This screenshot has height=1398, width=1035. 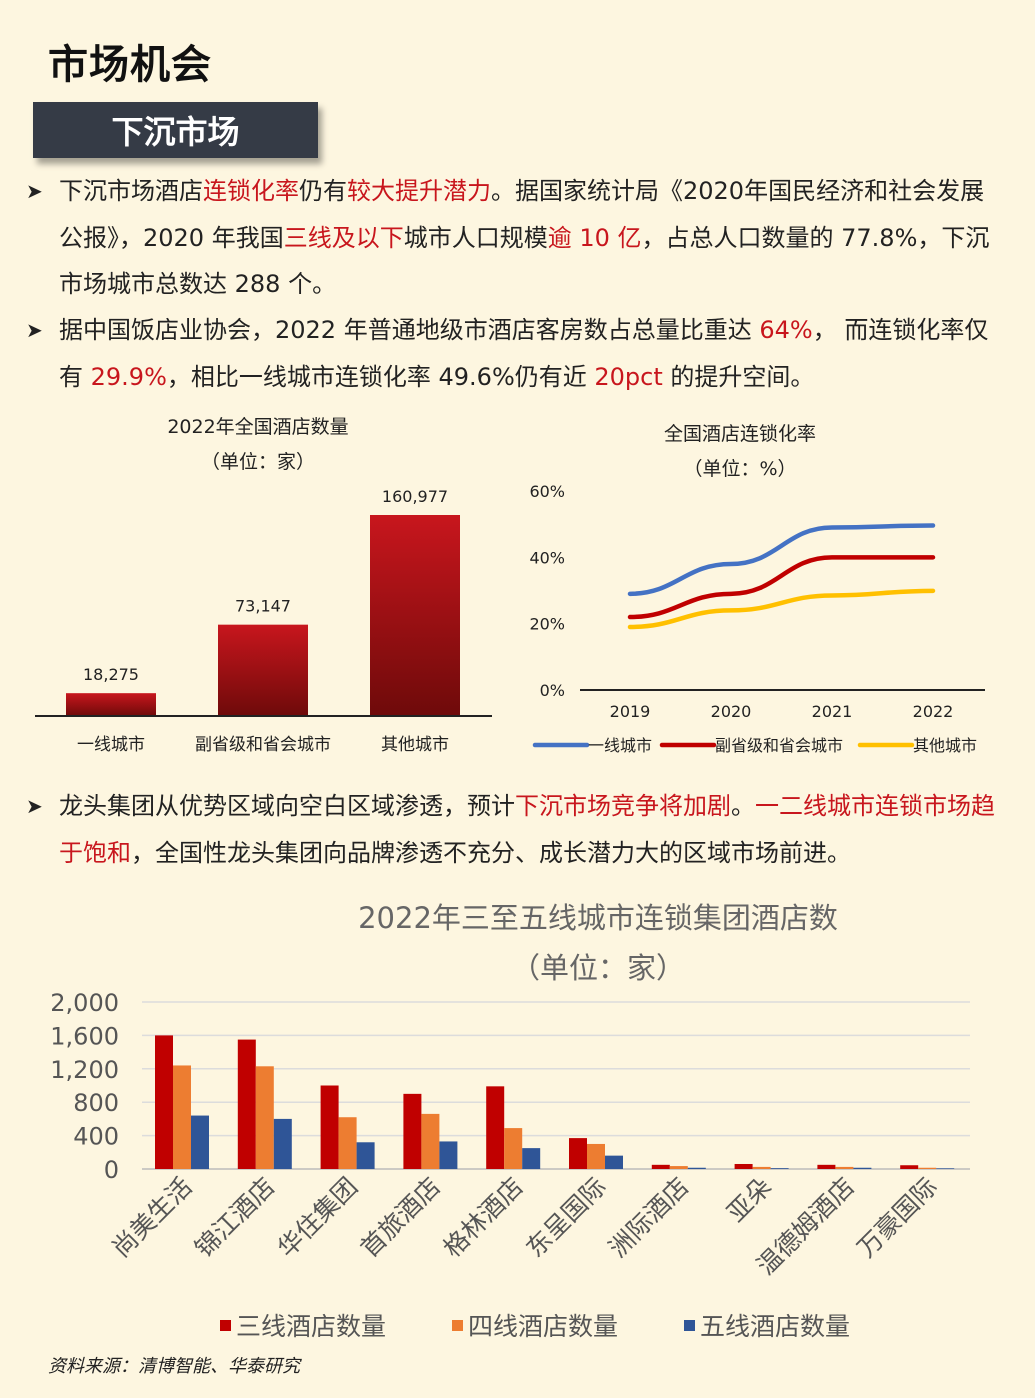 What do you see at coordinates (415, 745) in the screenshot?
I see `category-label: 其他城市` at bounding box center [415, 745].